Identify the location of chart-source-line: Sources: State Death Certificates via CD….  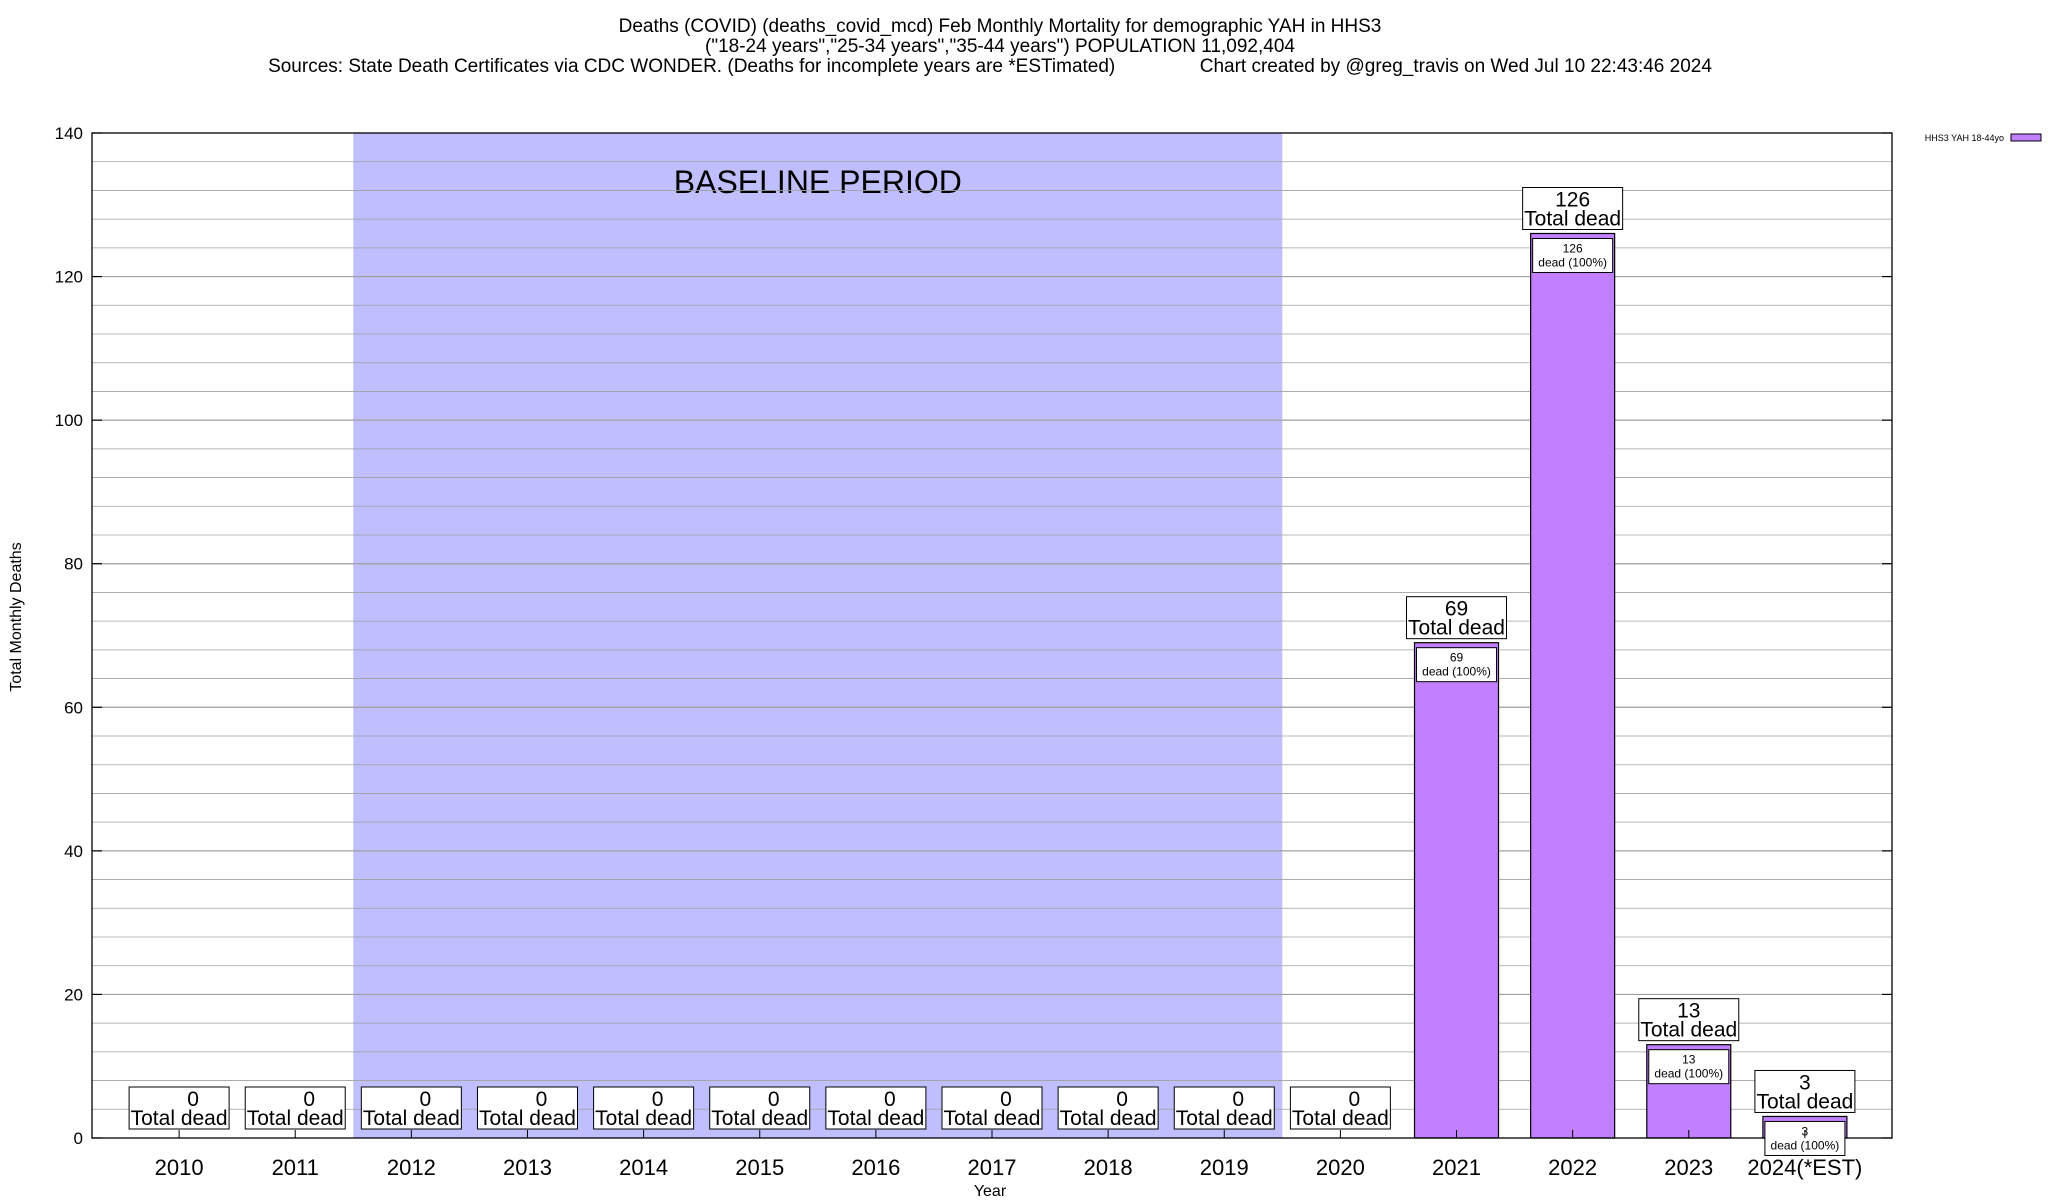
(990, 66).